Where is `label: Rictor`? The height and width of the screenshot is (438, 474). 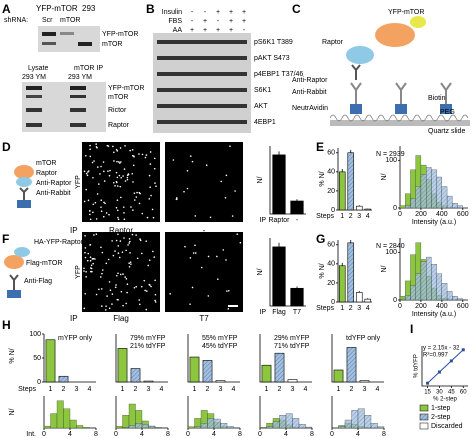 label: Rictor is located at coordinates (117, 110).